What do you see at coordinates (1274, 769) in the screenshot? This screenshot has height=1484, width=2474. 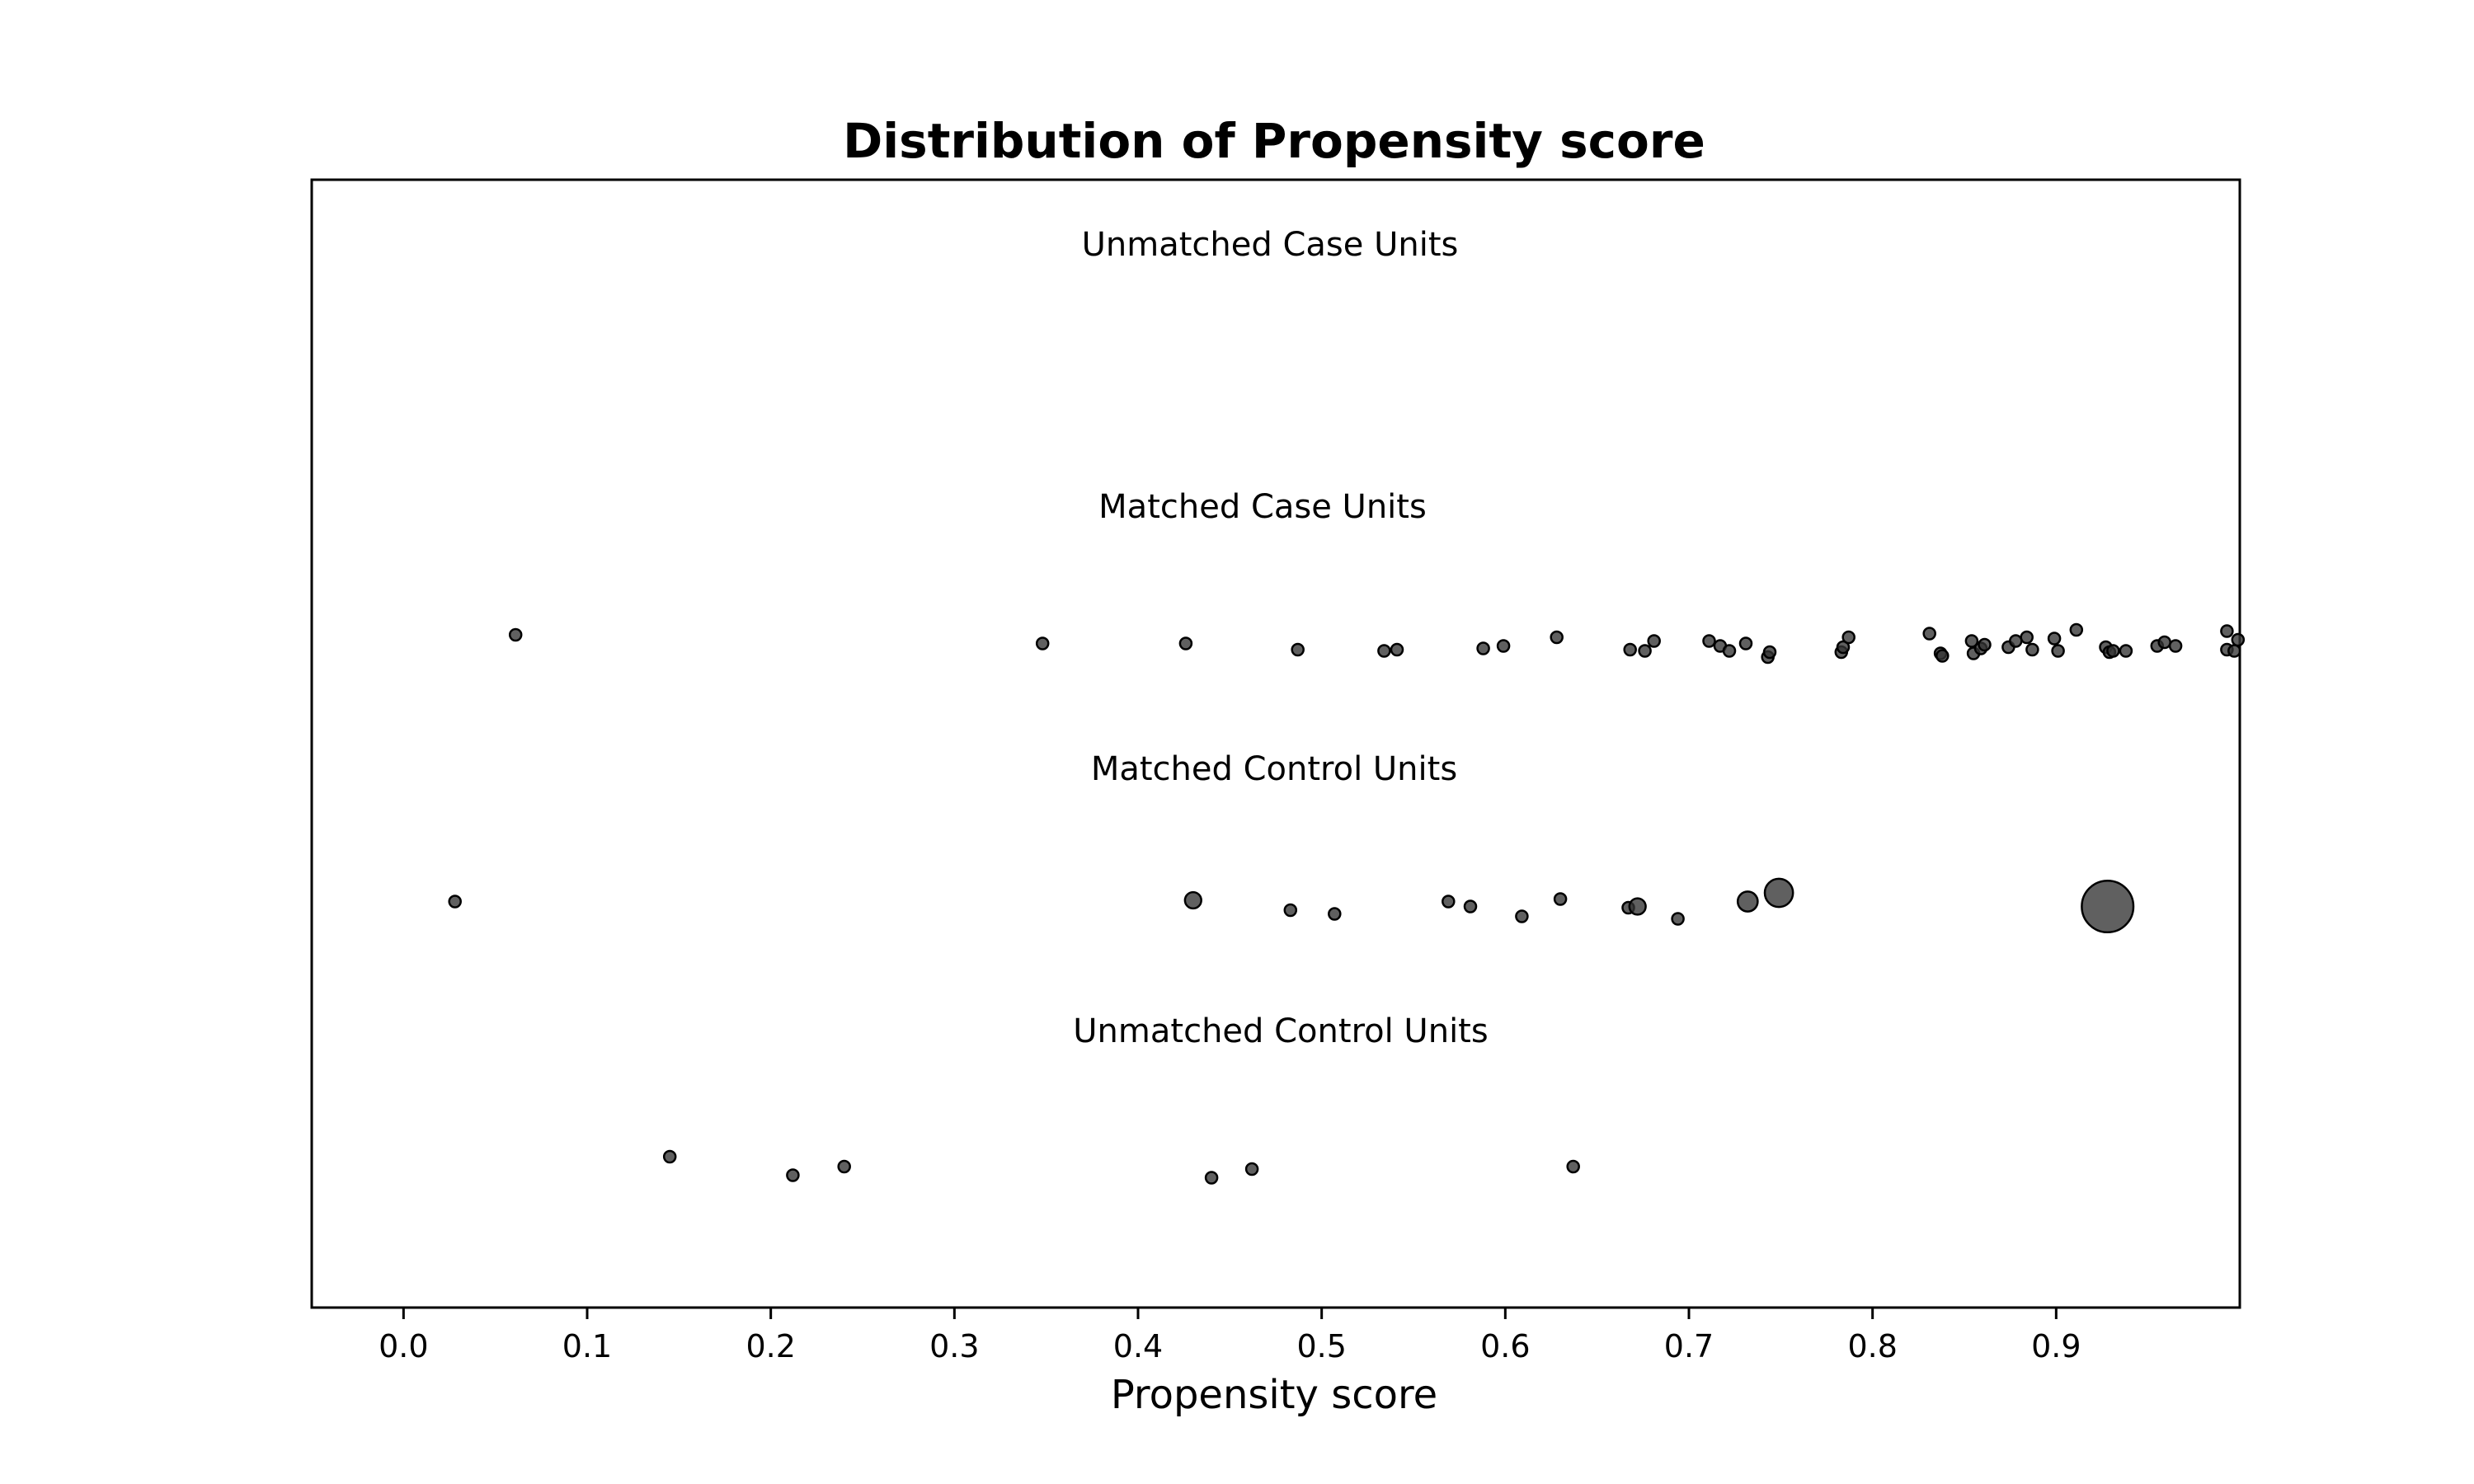 I see `group-label: Matched Control Units` at bounding box center [1274, 769].